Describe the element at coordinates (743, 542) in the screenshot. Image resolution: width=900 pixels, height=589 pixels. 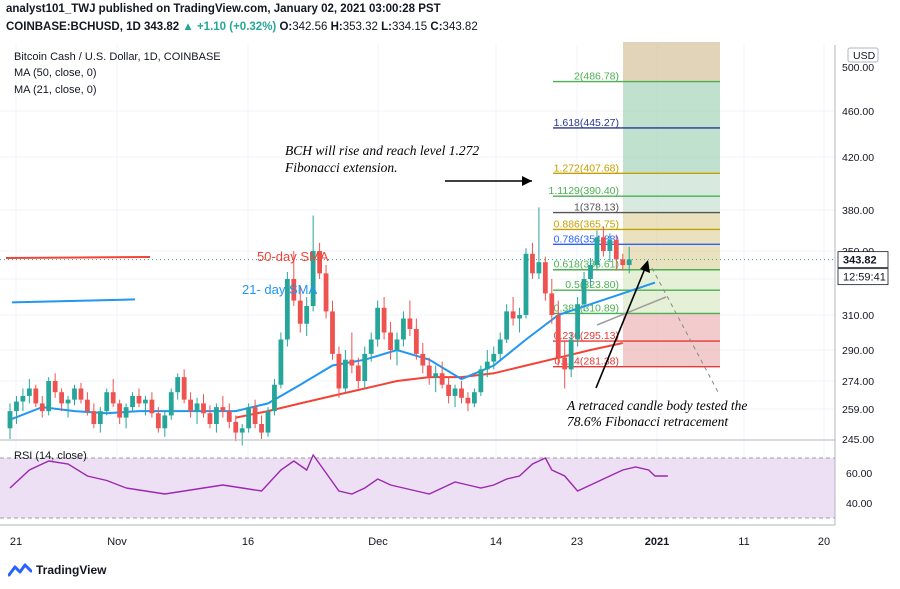
I see `time-tick-11: 11` at that location.